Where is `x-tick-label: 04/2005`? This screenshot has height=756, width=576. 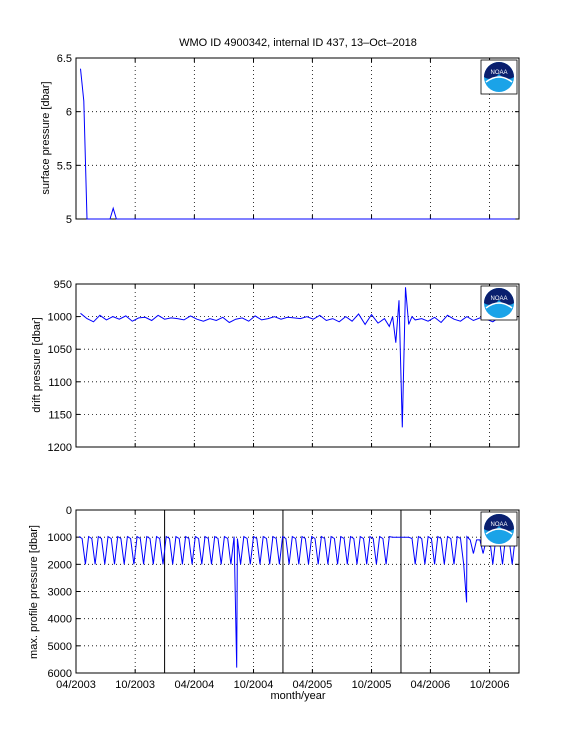 x-tick-label: 04/2005 is located at coordinates (312, 685).